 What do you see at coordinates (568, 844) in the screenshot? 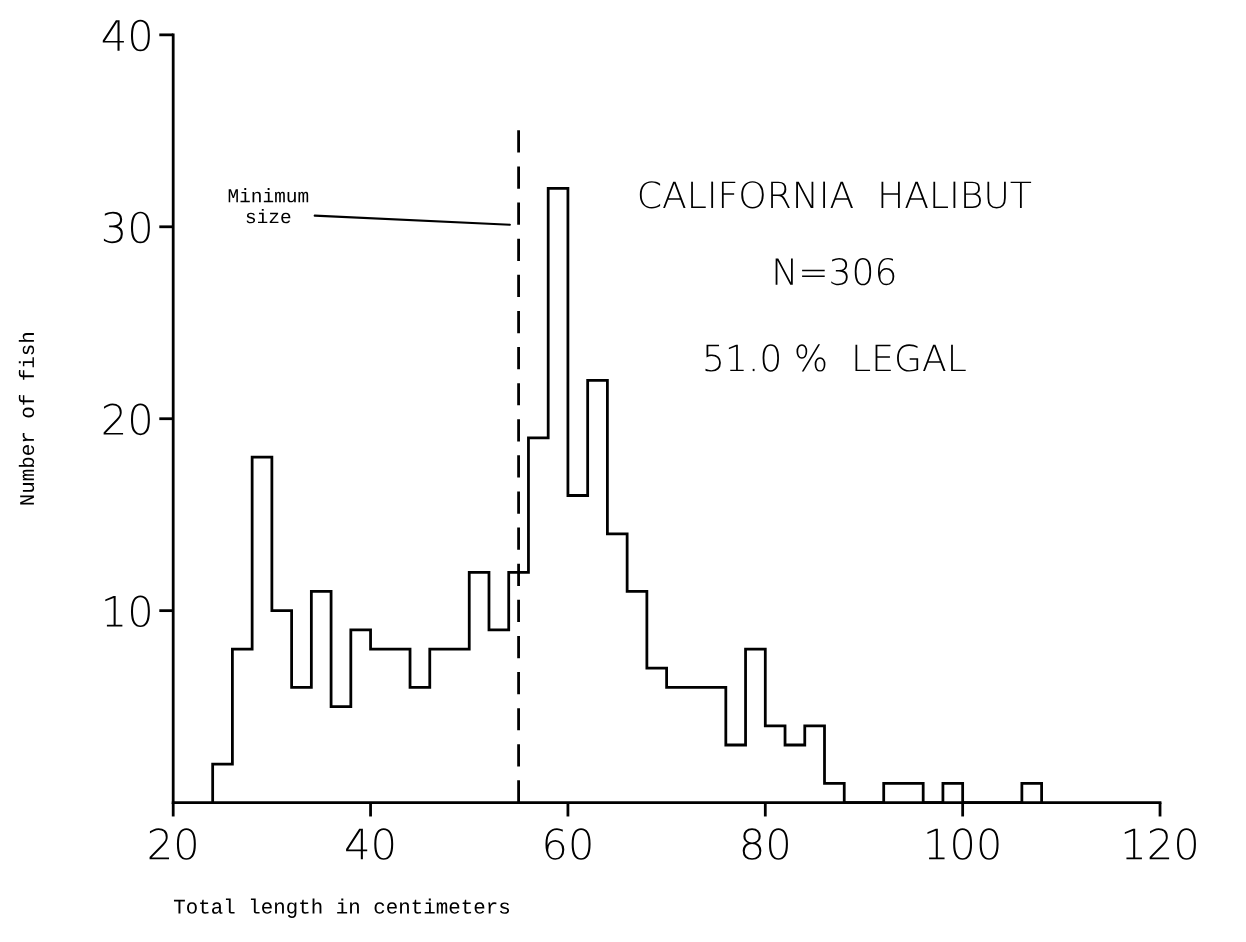
I see `x-tick-label: 60` at bounding box center [568, 844].